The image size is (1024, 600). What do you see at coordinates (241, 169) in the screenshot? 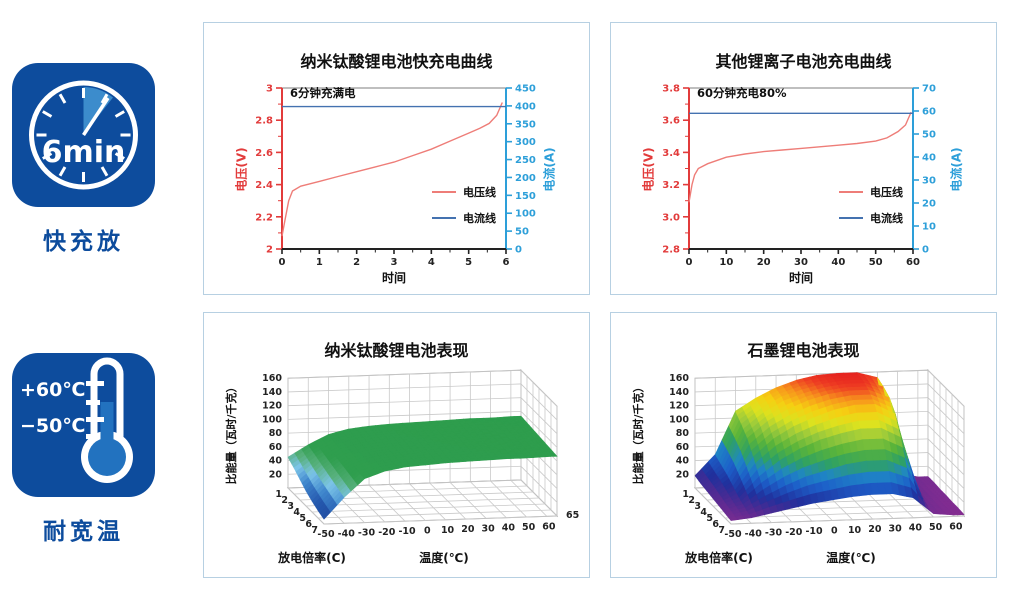
I see `left-axis-title: 电压(V)` at bounding box center [241, 169].